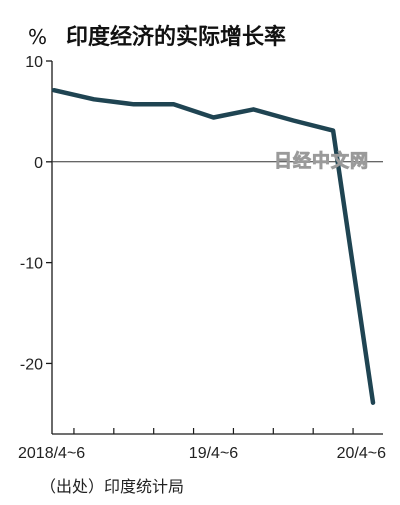 The image size is (400, 505). What do you see at coordinates (321, 161) in the screenshot?
I see `watermark: 日经中文网` at bounding box center [321, 161].